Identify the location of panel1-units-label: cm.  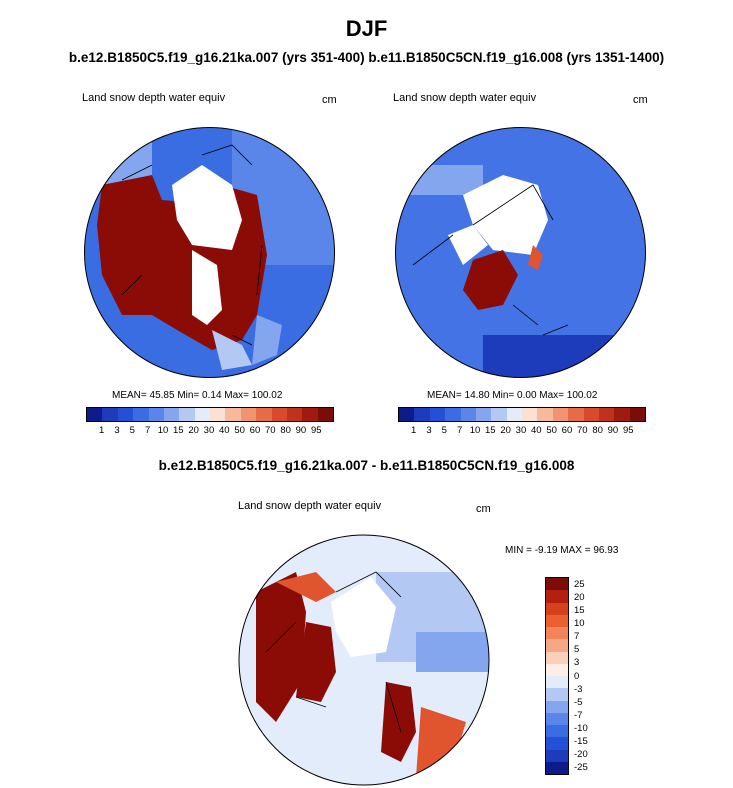
(329, 100).